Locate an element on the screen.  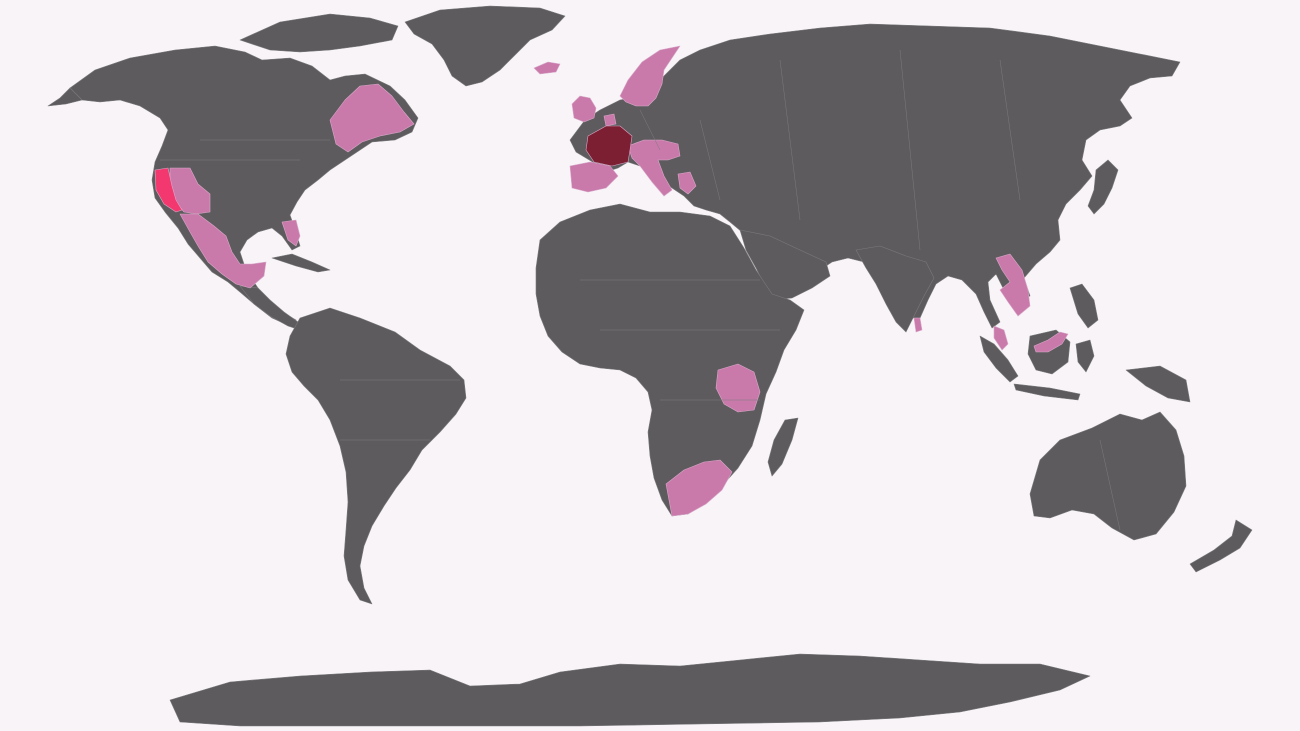
land-antarctica is located at coordinates (630, 690).